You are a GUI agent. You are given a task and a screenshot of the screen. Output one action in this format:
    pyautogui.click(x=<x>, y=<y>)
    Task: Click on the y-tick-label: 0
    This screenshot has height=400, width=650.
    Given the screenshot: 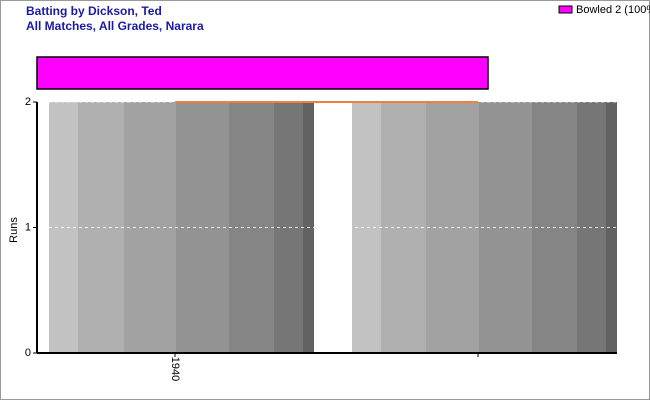 What is the action you would take?
    pyautogui.click(x=28, y=353)
    